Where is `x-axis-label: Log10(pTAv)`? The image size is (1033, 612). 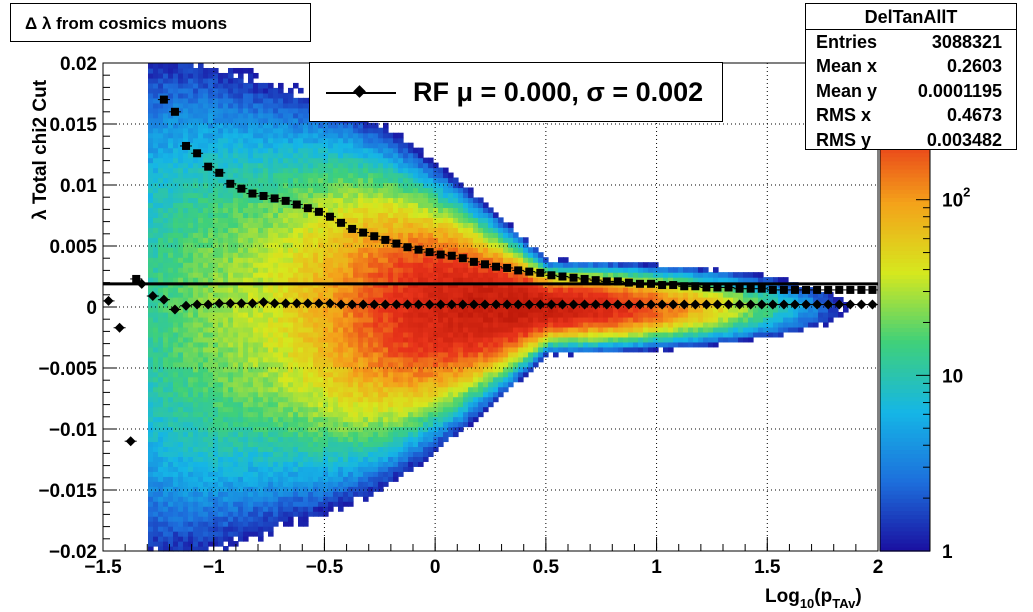 x-axis-label: Log10(pTAv) is located at coordinates (813, 598).